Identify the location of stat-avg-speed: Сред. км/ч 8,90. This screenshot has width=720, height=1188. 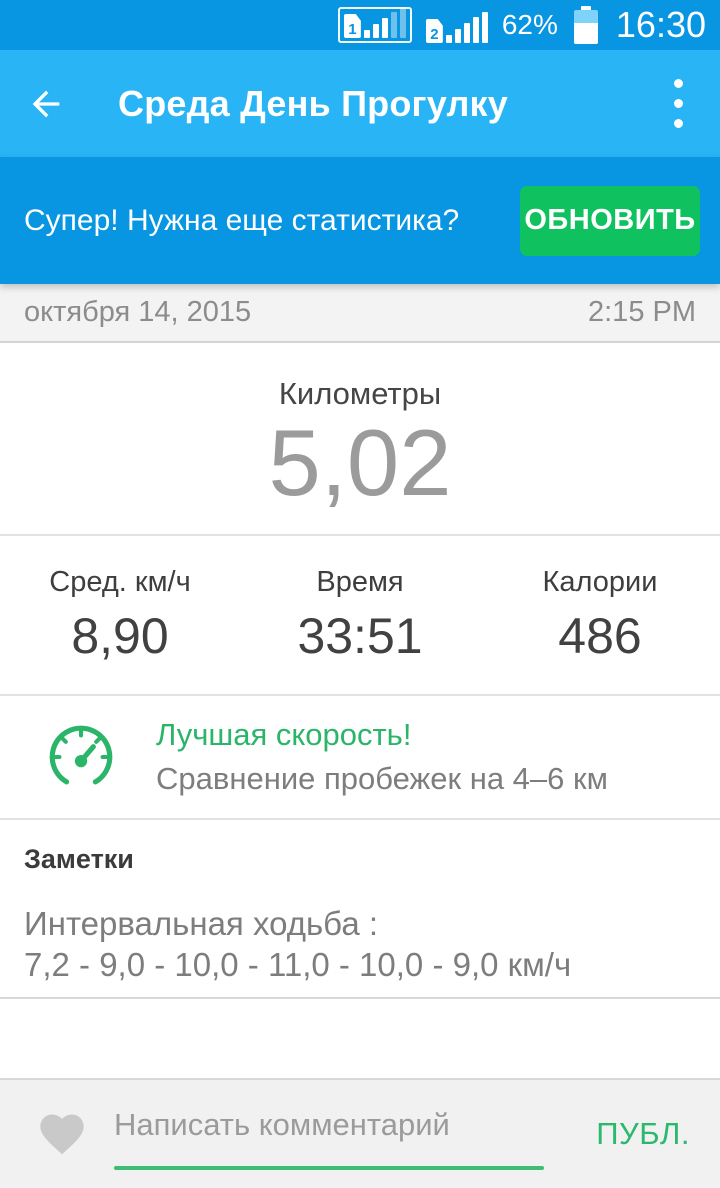
(120, 630).